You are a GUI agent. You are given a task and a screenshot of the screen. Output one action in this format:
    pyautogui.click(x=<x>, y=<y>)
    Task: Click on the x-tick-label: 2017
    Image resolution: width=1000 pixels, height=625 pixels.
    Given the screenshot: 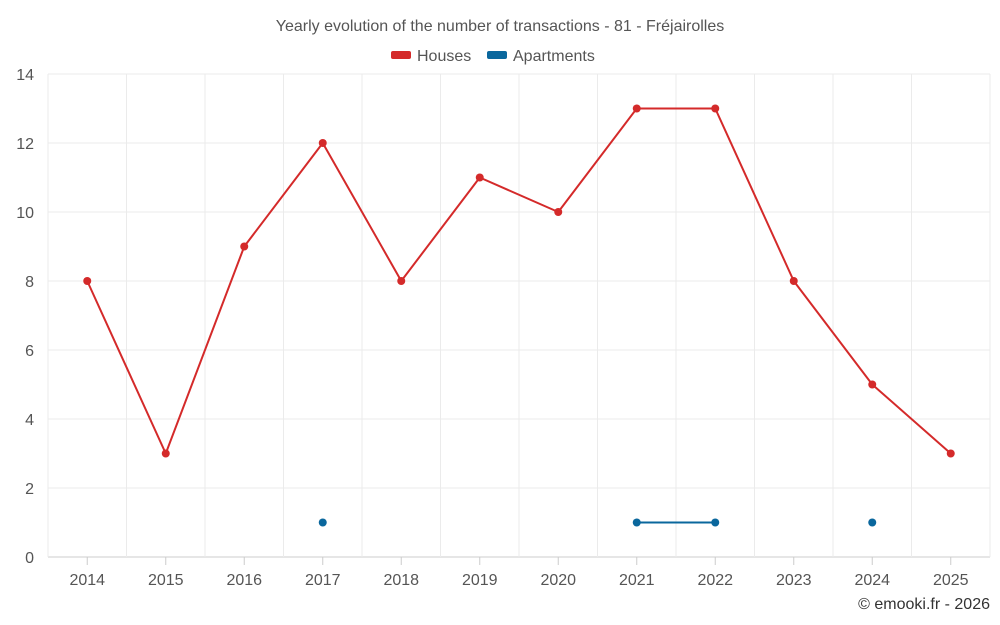 What is the action you would take?
    pyautogui.click(x=323, y=580)
    